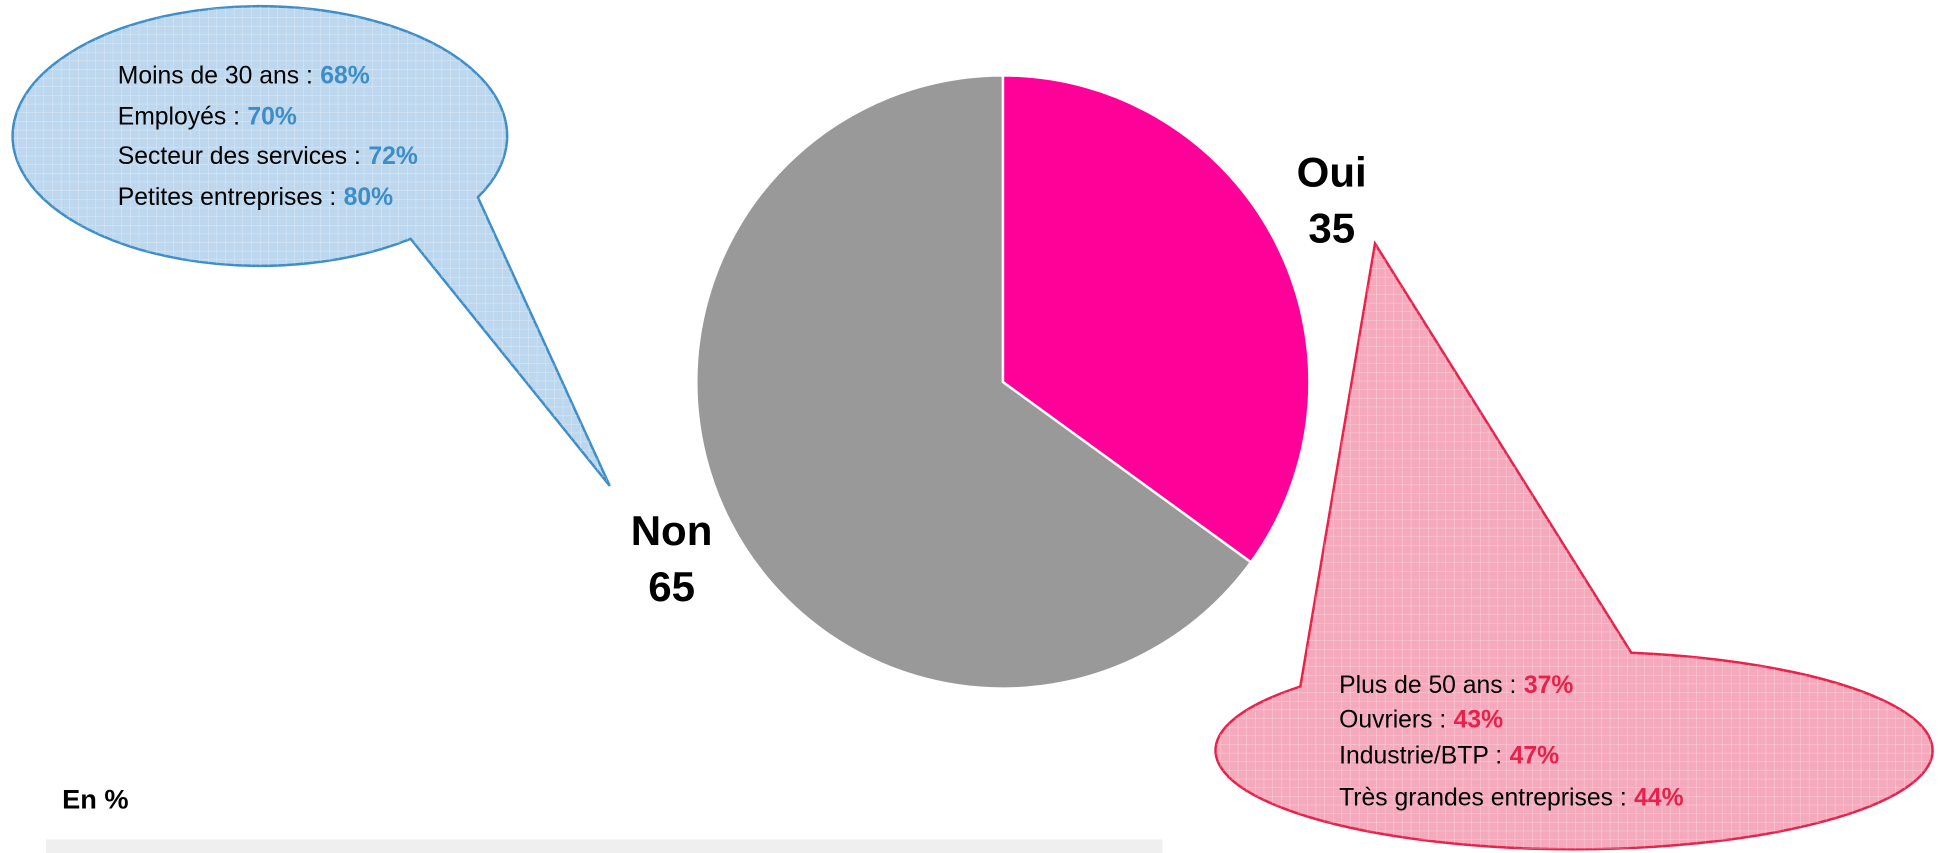  I want to click on callout-line: Petites entreprises : 80%, so click(255, 196).